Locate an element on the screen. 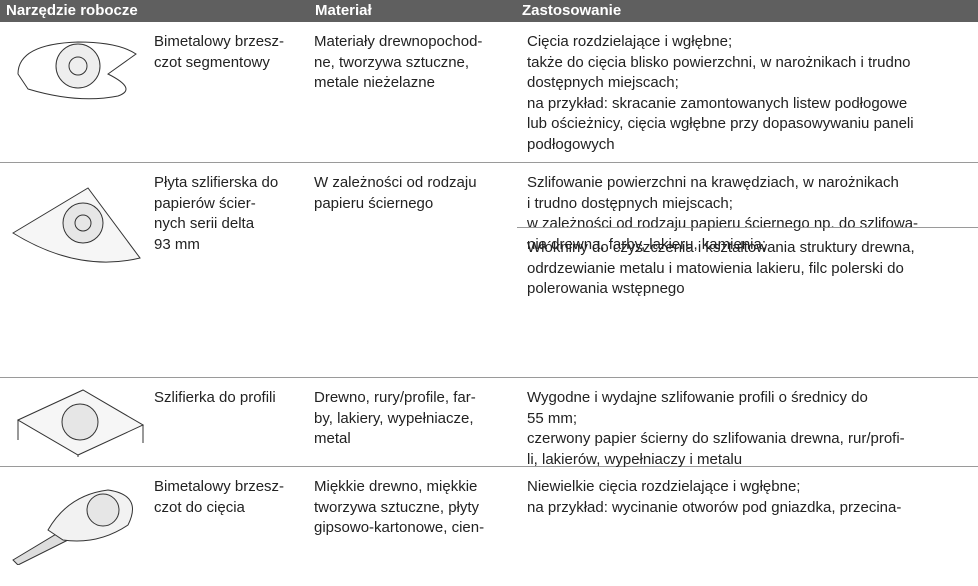  material: W zależności od rodzaju papieru ściernego is located at coordinates (395, 193).